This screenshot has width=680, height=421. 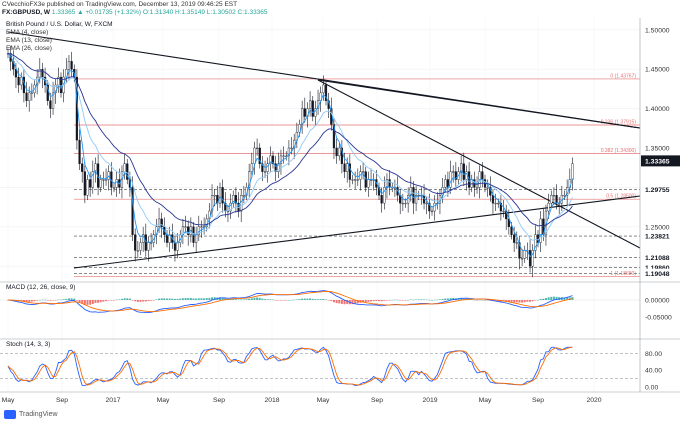 What do you see at coordinates (621, 197) in the screenshot?
I see `fib-level-label: 0.5 (1.28500)` at bounding box center [621, 197].